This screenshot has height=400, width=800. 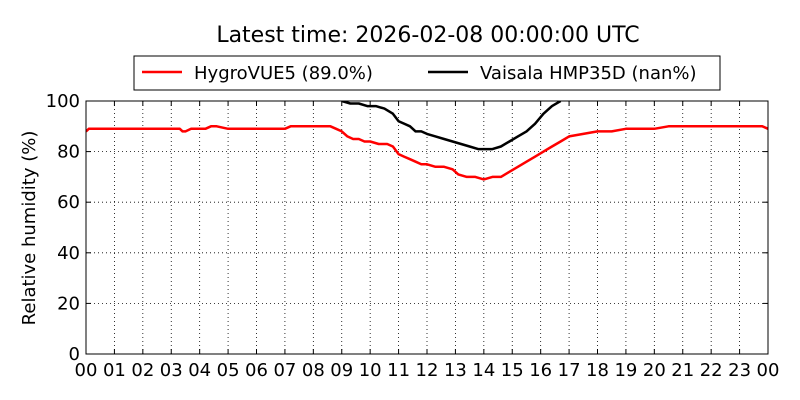 What do you see at coordinates (114, 370) in the screenshot?
I see `x-tick-label: 01` at bounding box center [114, 370].